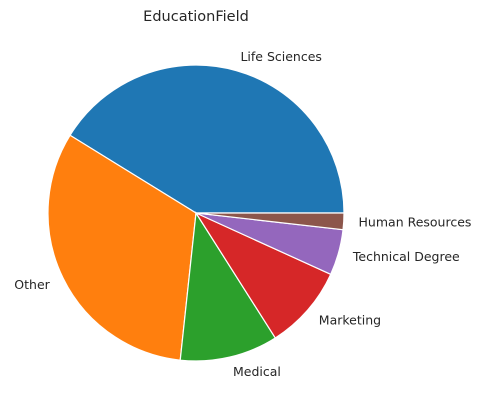 The width and height of the screenshot is (493, 409). I want to click on pie-slice-human-resources, so click(270, 221).